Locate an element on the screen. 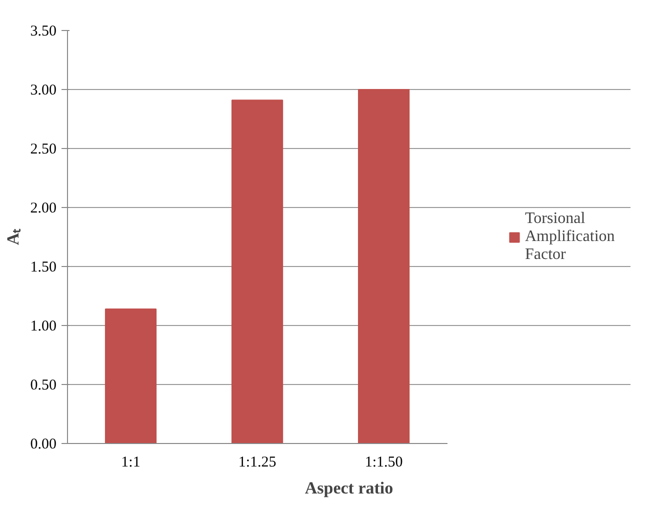 The height and width of the screenshot is (516, 654). y-axis-title: Aₜ is located at coordinates (12, 237).